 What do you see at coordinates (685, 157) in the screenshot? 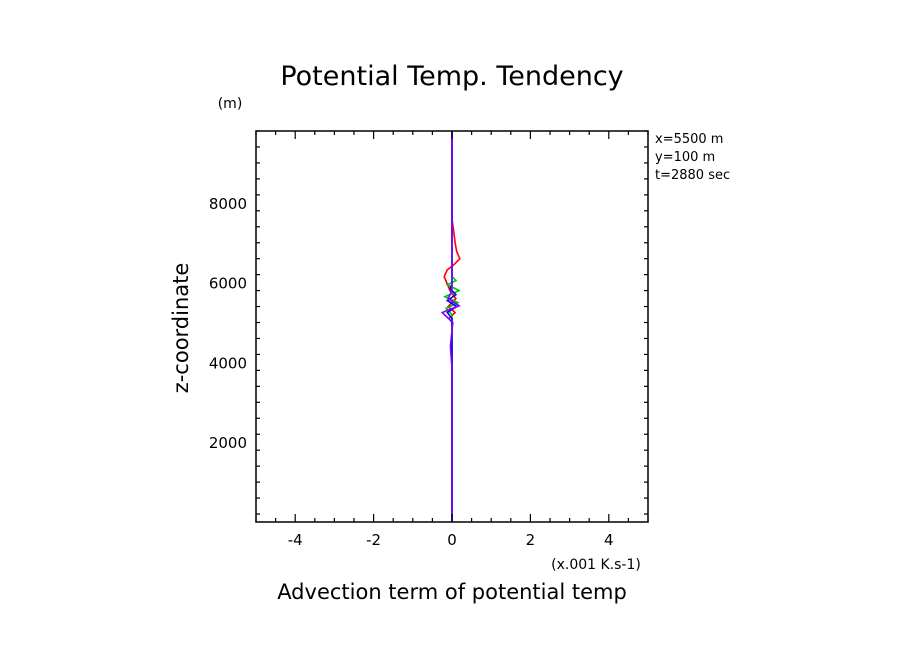
I see `info-line: y=100 m` at bounding box center [685, 157].